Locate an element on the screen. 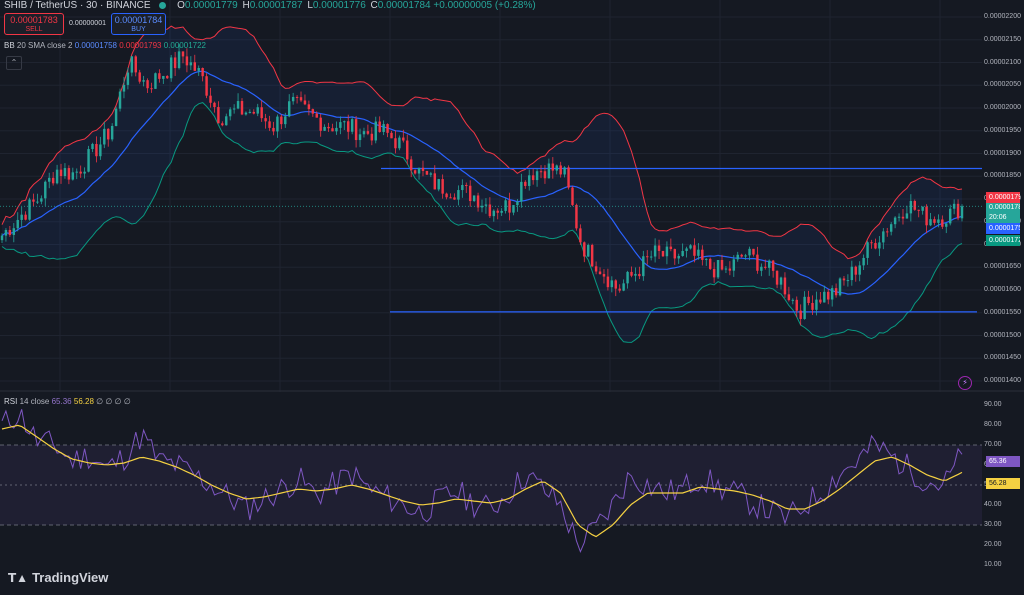 The height and width of the screenshot is (595, 1024). bb-upper-tag: 0.00001793 is located at coordinates (1003, 197).